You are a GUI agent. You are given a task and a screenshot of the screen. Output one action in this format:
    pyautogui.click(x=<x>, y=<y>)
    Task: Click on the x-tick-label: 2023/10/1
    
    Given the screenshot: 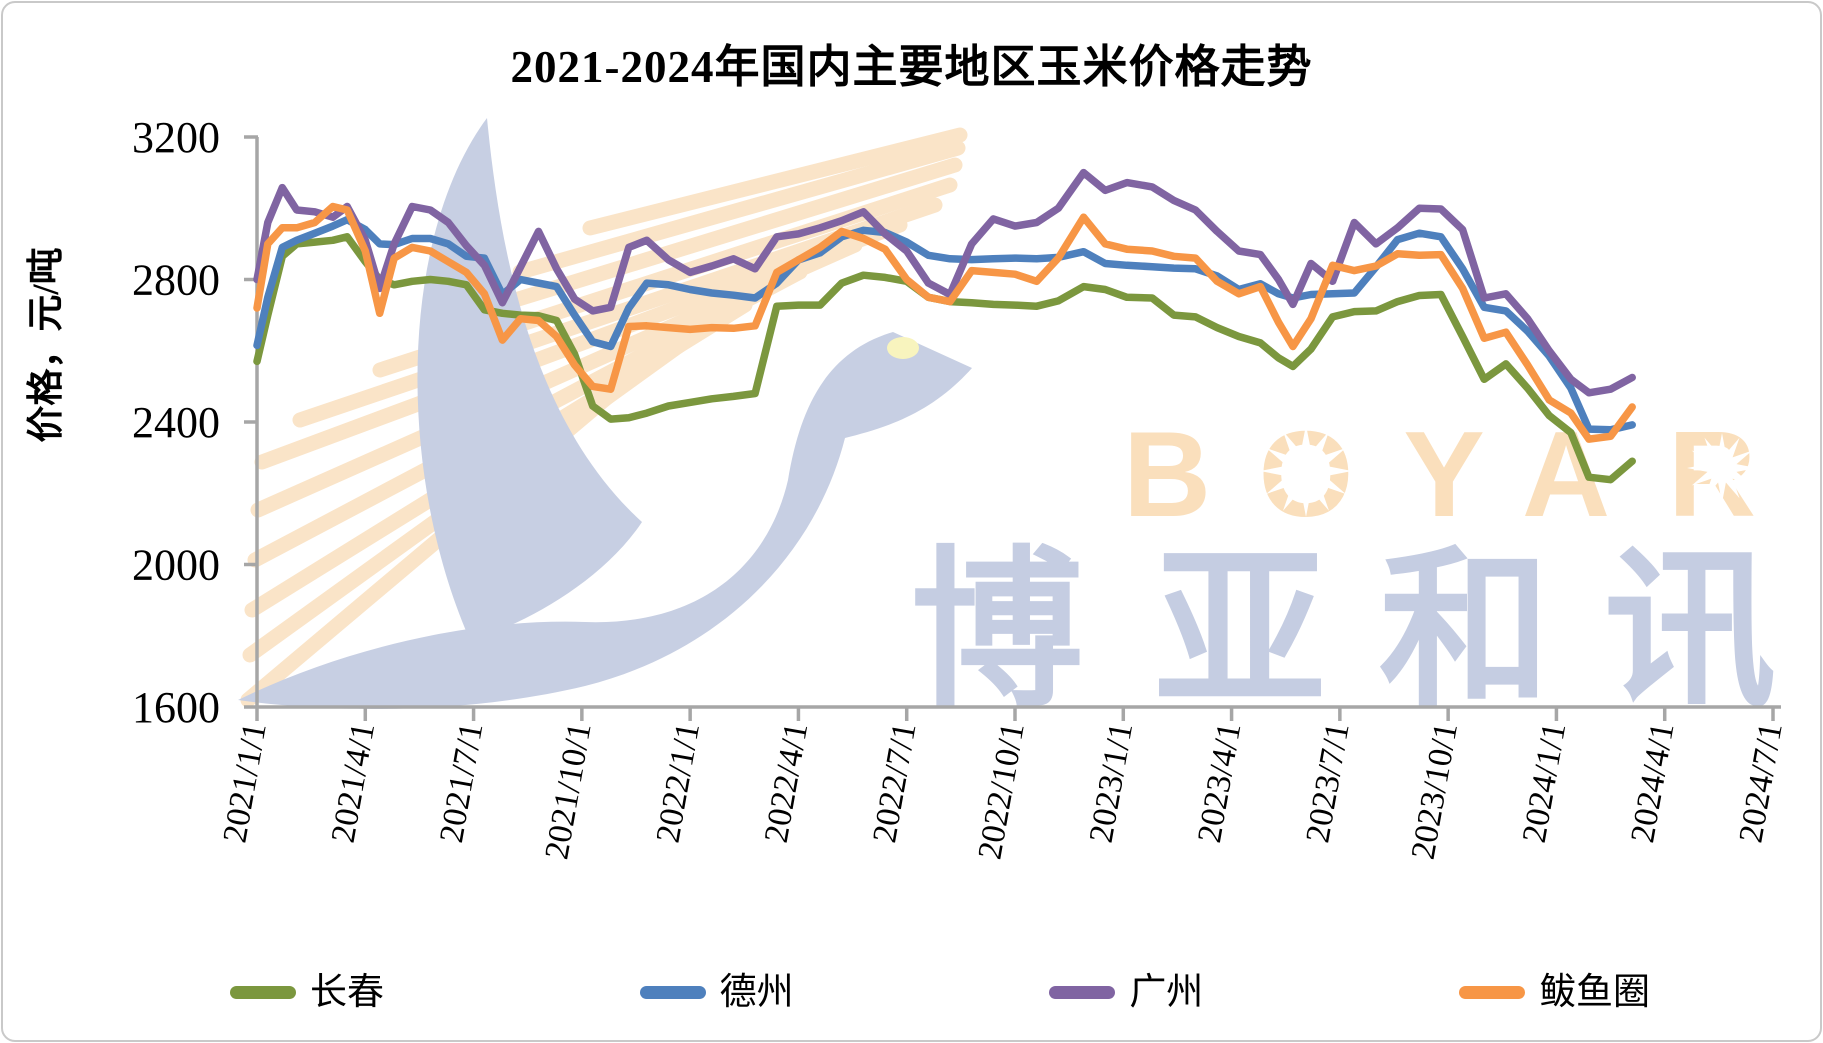 What is the action you would take?
    pyautogui.click(x=1435, y=791)
    